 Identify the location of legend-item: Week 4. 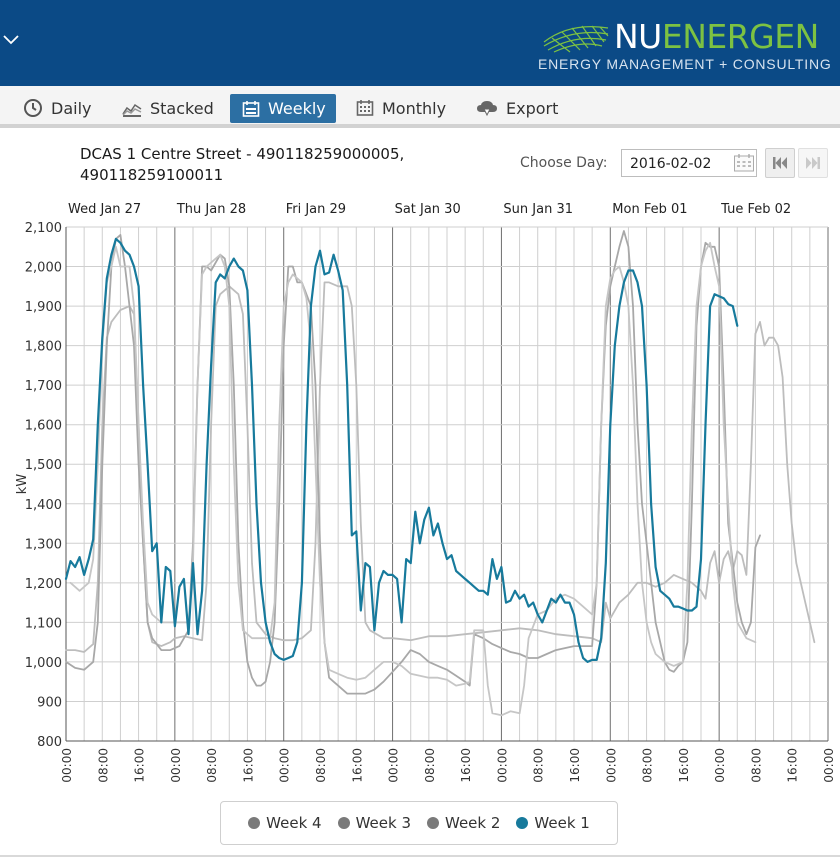
(285, 823).